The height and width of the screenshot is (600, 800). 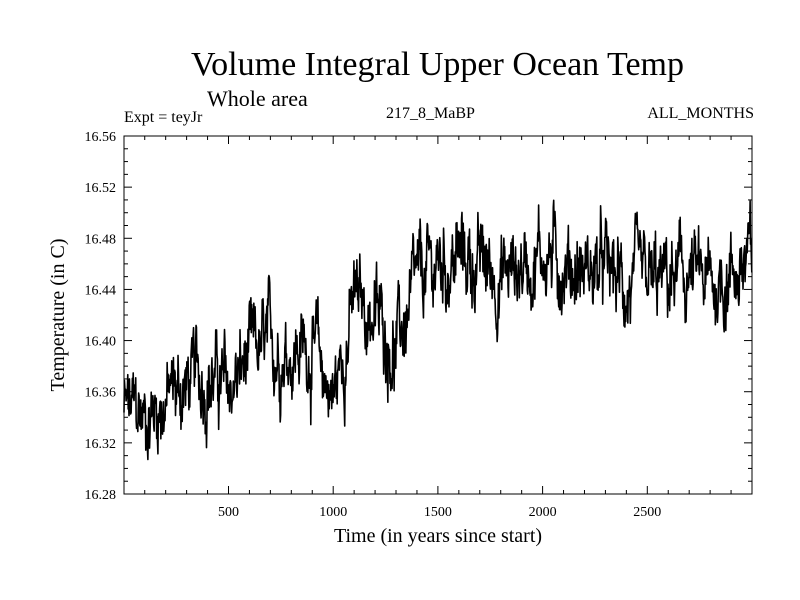 I want to click on x-tick-label: 1500, so click(x=438, y=512).